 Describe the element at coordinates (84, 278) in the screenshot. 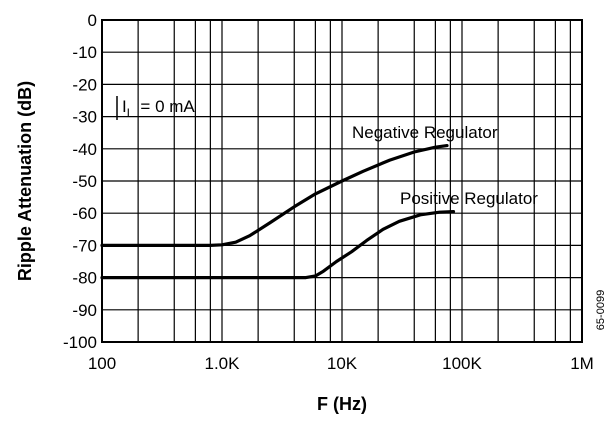

I see `y-tick-label: -80` at that location.